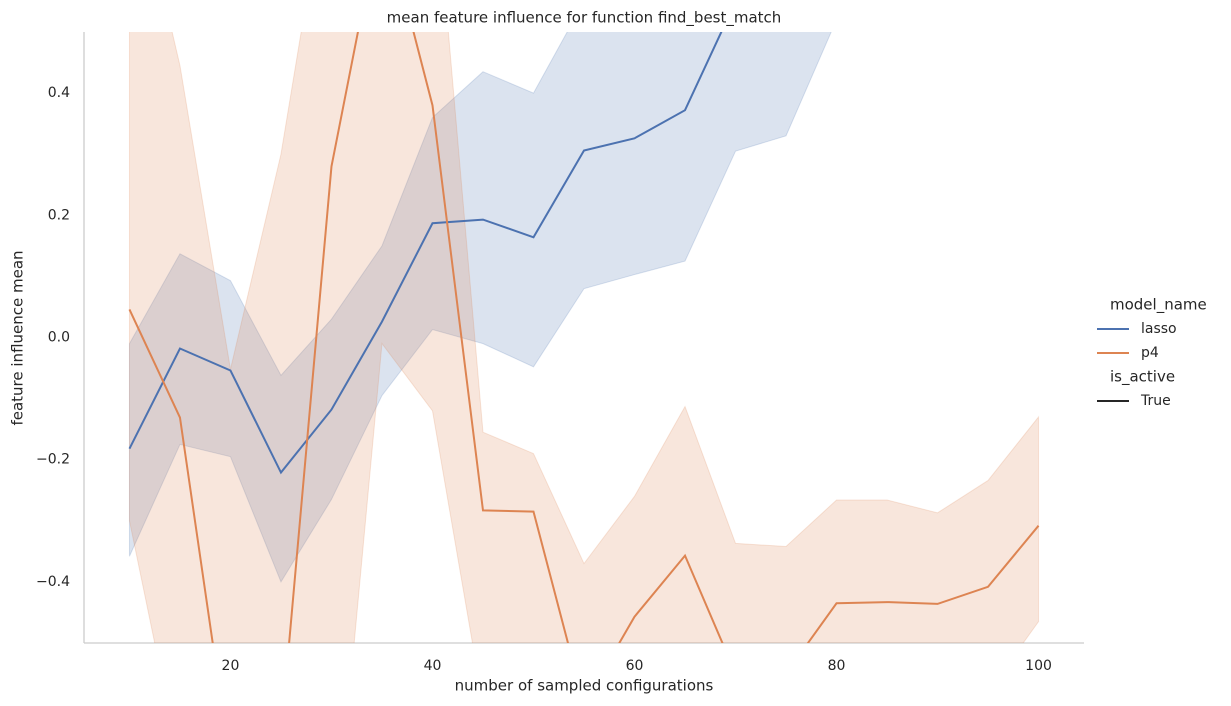  I want to click on x-tick-label: 100, so click(1038, 666).